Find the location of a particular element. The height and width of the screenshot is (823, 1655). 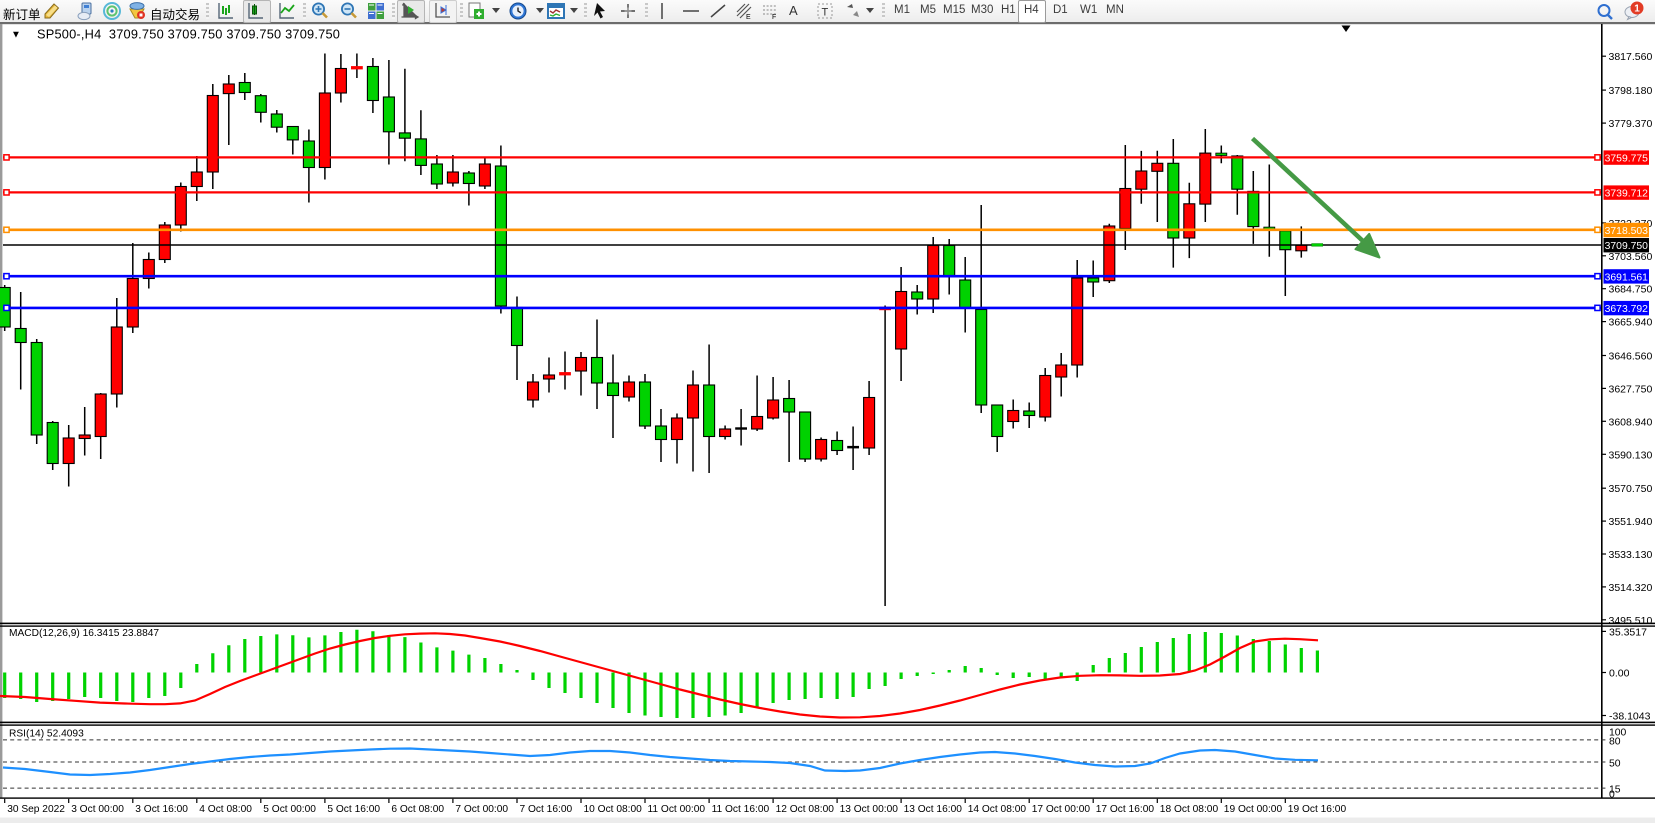

svg-text: RSI(14) 52.4093 is located at coordinates (46, 734).